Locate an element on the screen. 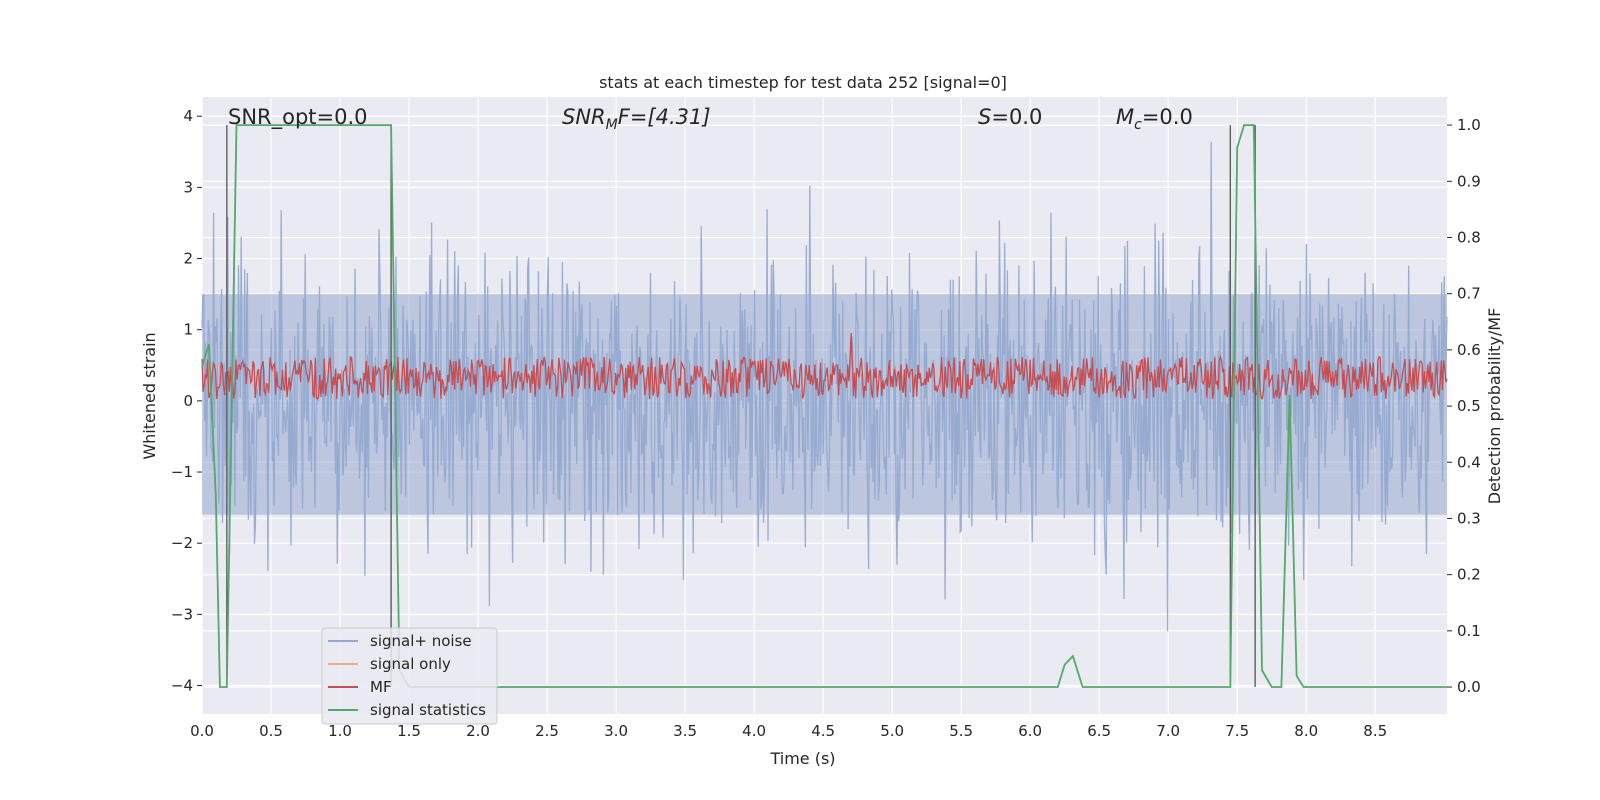 Image resolution: width=1600 pixels, height=800 pixels. y-tick-label-left: 1 is located at coordinates (188, 330).